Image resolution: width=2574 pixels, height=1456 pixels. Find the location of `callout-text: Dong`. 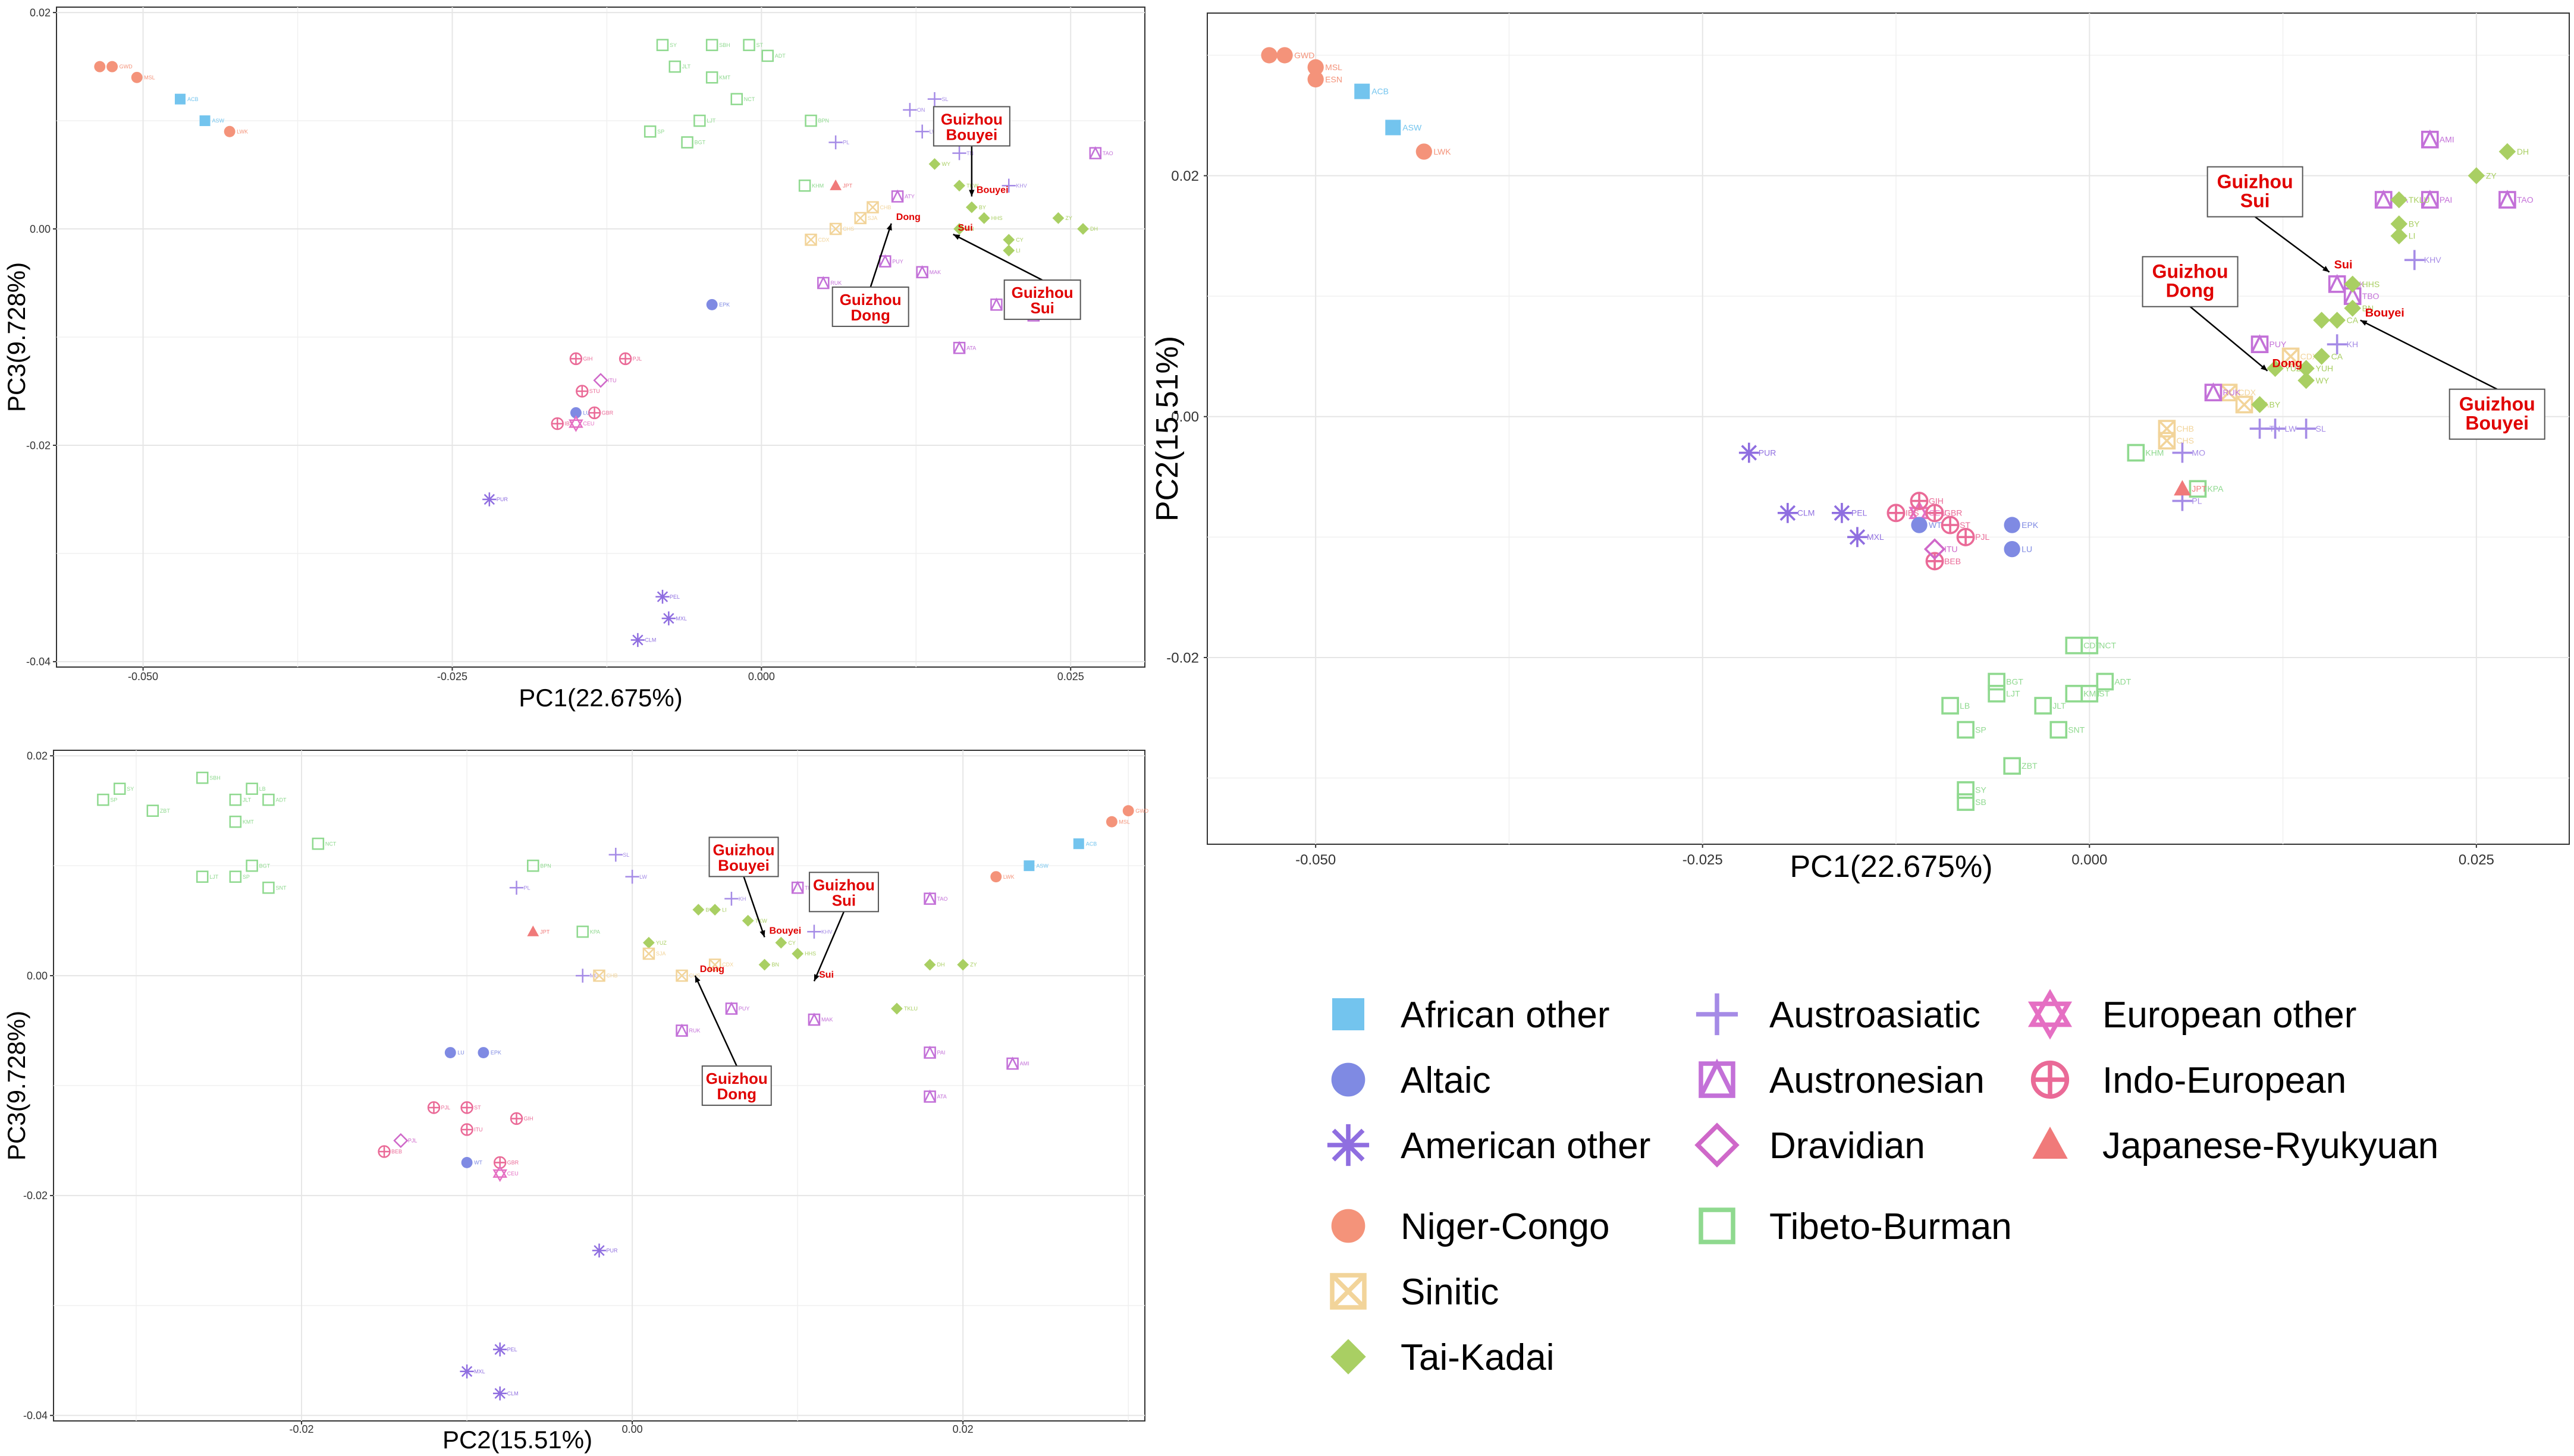

callout-text: Dong is located at coordinates (2190, 290).